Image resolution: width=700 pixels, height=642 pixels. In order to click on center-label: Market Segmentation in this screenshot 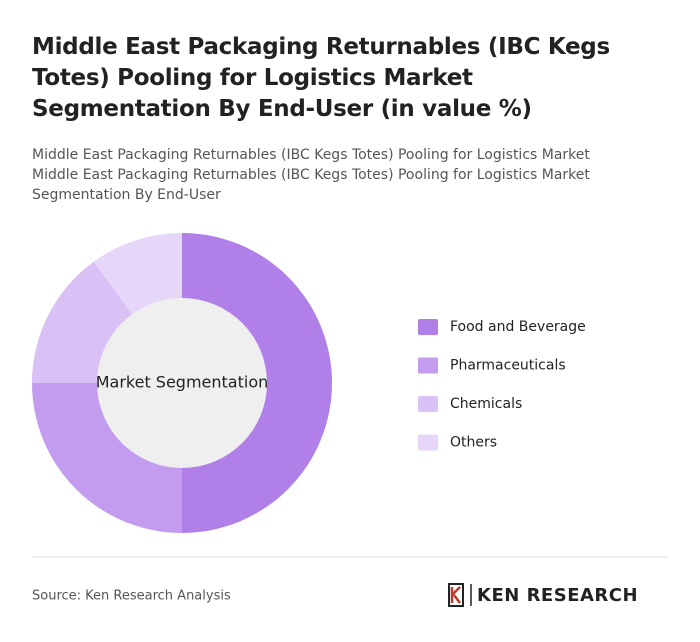, I will do `click(182, 382)`.